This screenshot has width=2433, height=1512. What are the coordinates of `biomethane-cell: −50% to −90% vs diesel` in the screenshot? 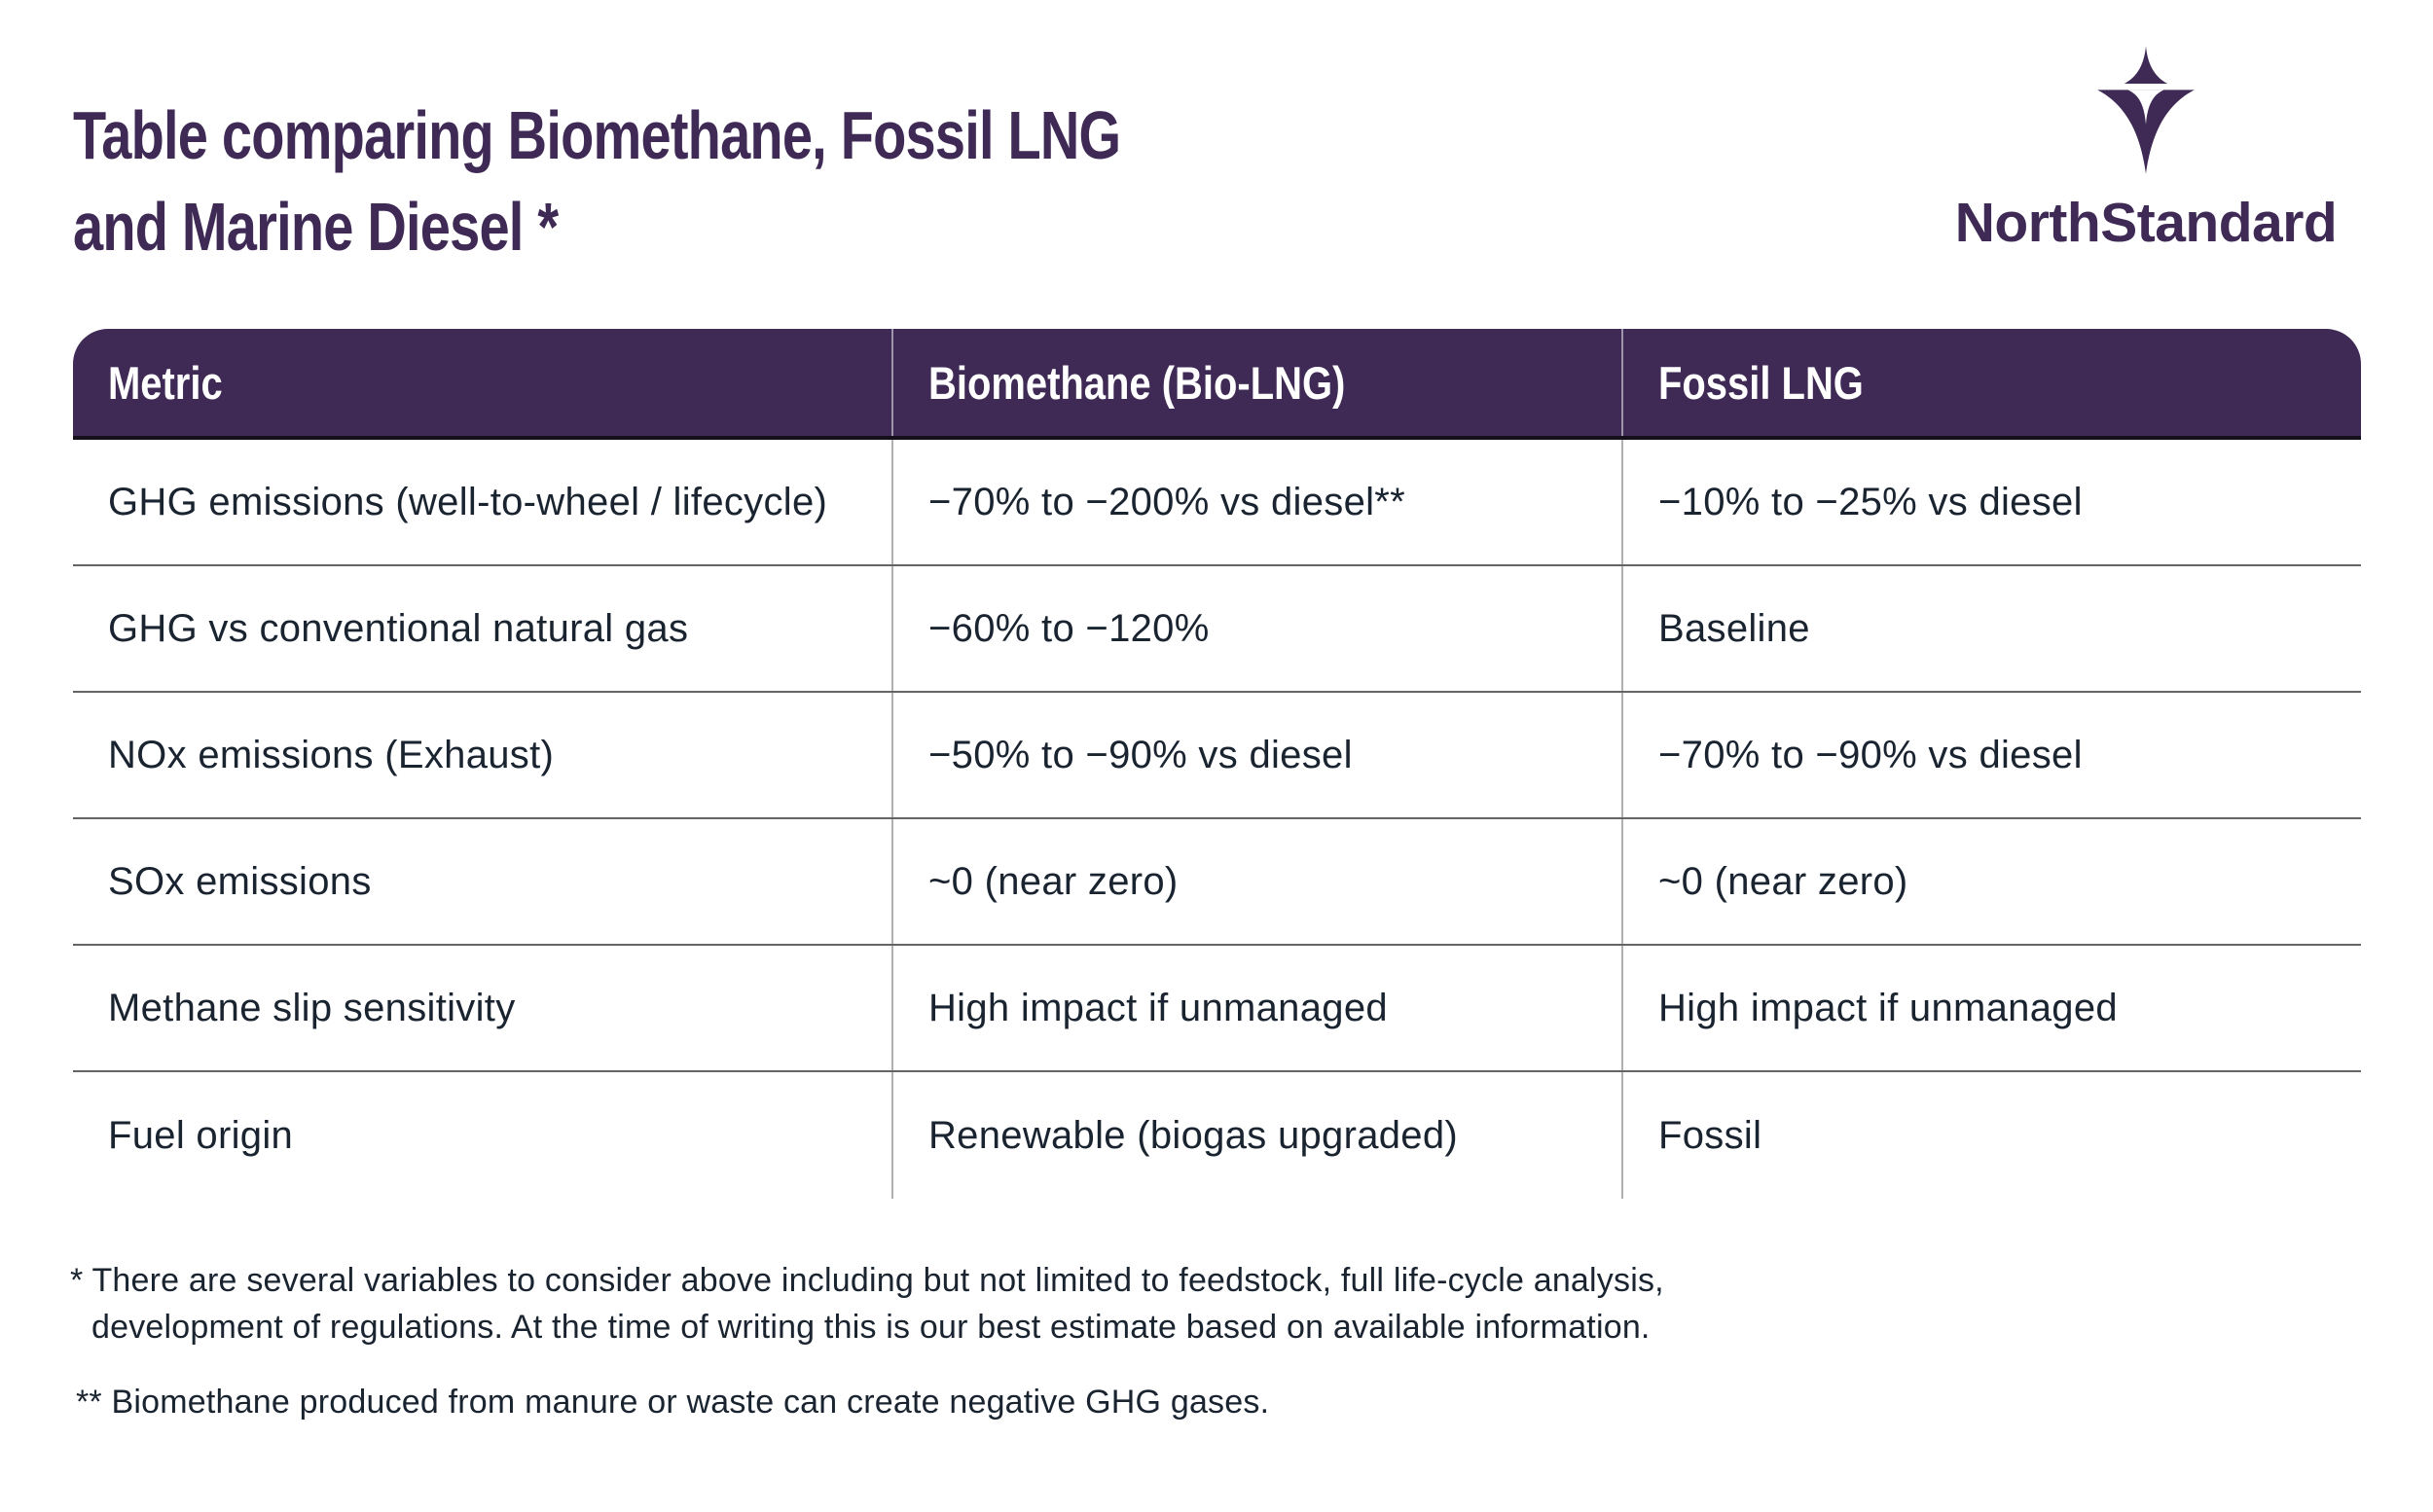 It's located at (1256, 755).